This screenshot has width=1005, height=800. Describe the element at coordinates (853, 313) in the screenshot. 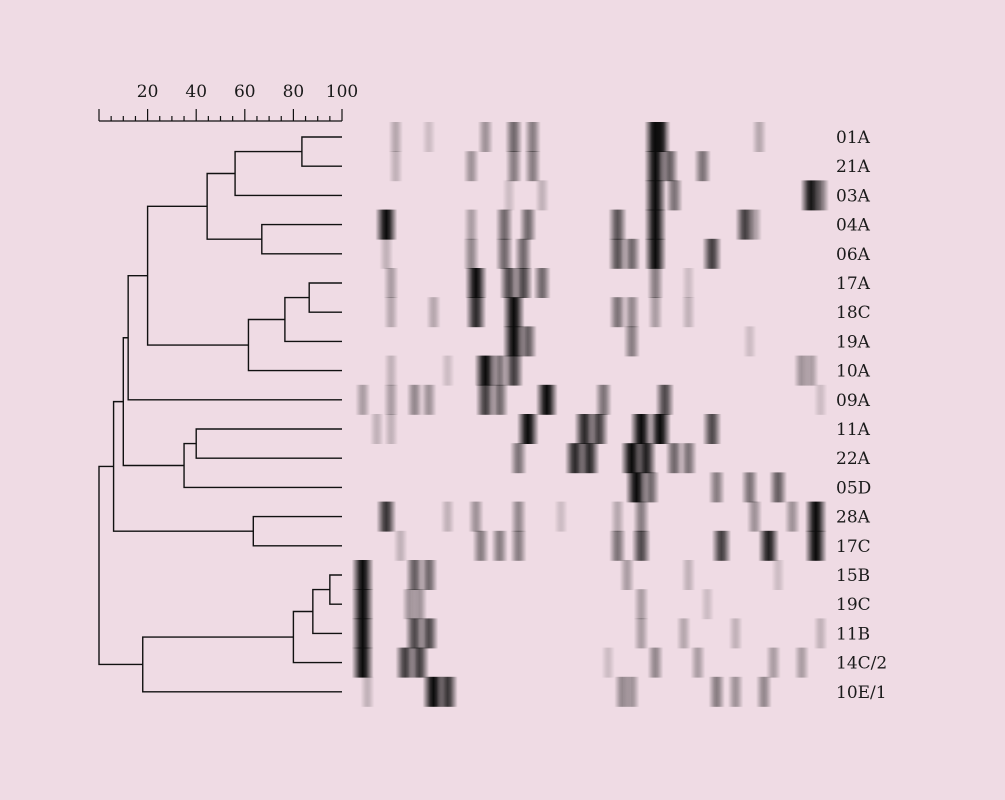

I see `lane-label: 18C` at that location.